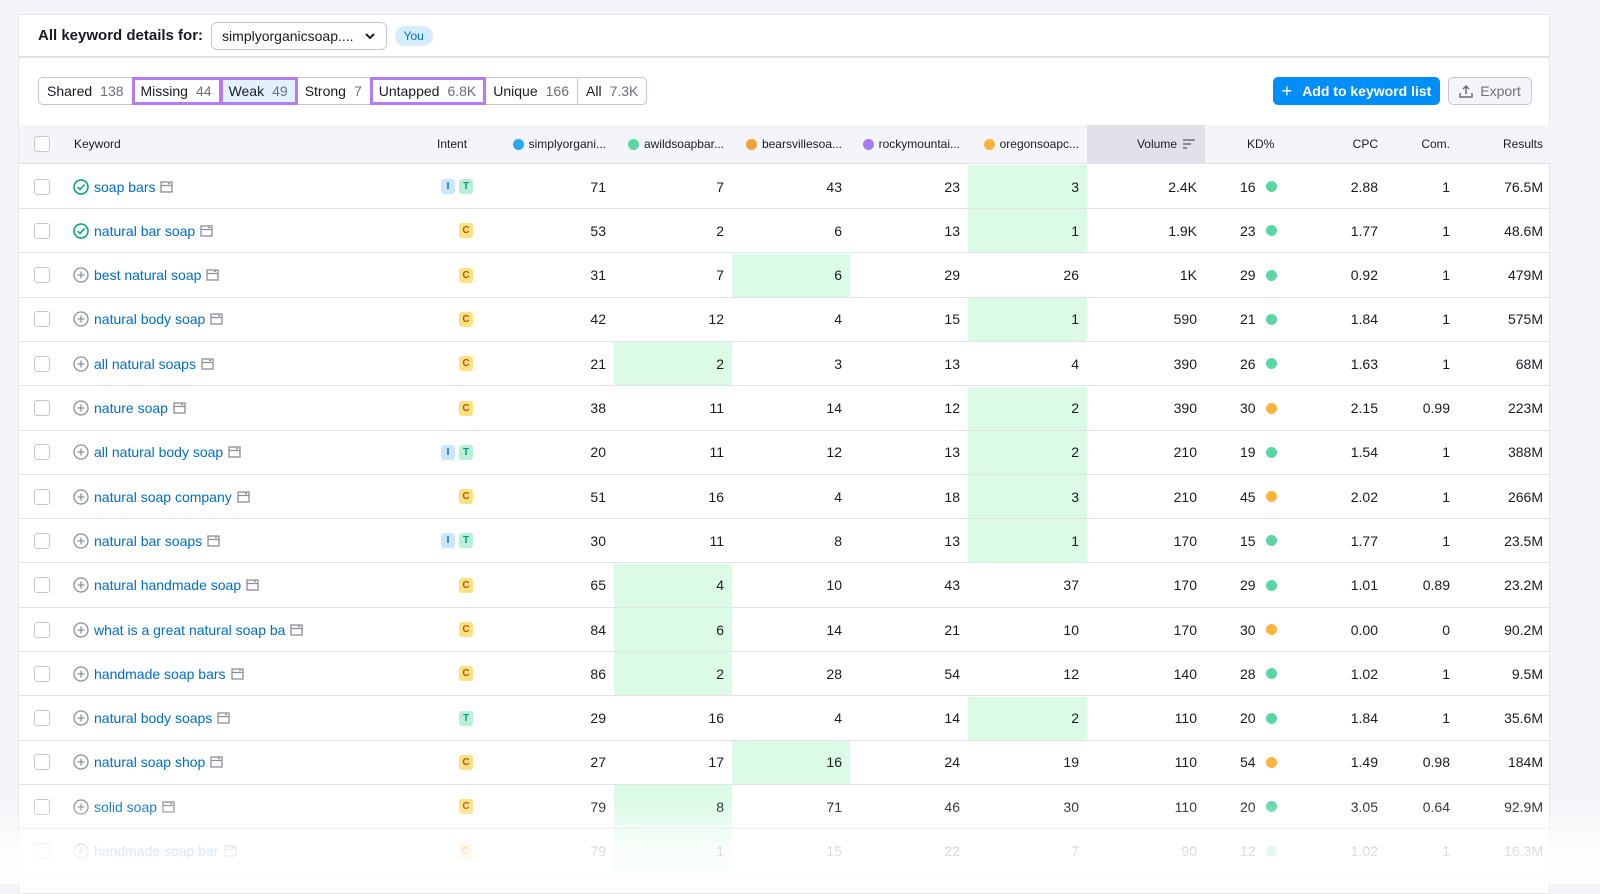 The width and height of the screenshot is (1600, 894). What do you see at coordinates (42, 144) in the screenshot?
I see `select-all-checkbox` at bounding box center [42, 144].